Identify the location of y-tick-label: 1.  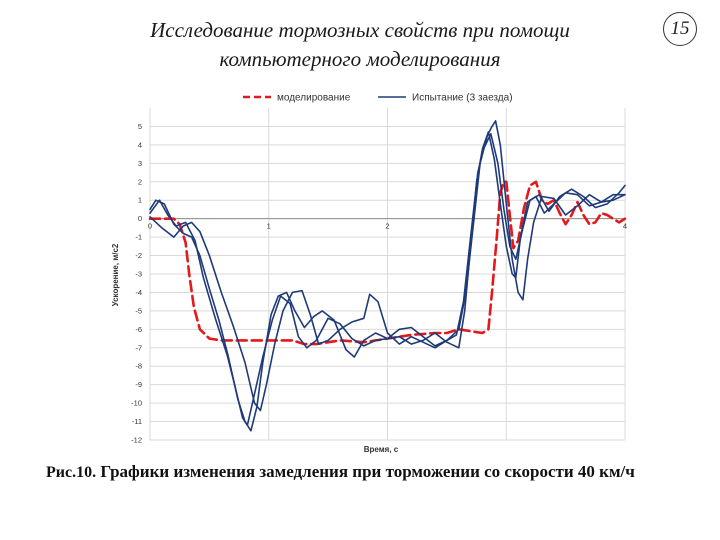
(140, 200).